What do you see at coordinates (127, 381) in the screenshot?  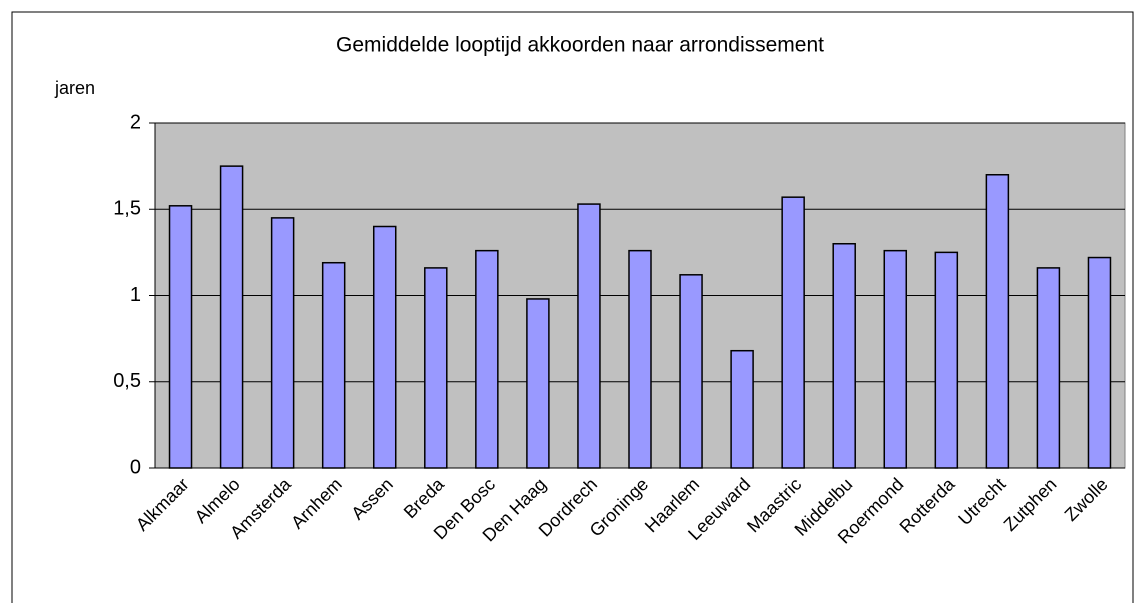 I see `y-tick-label: 0,5` at bounding box center [127, 381].